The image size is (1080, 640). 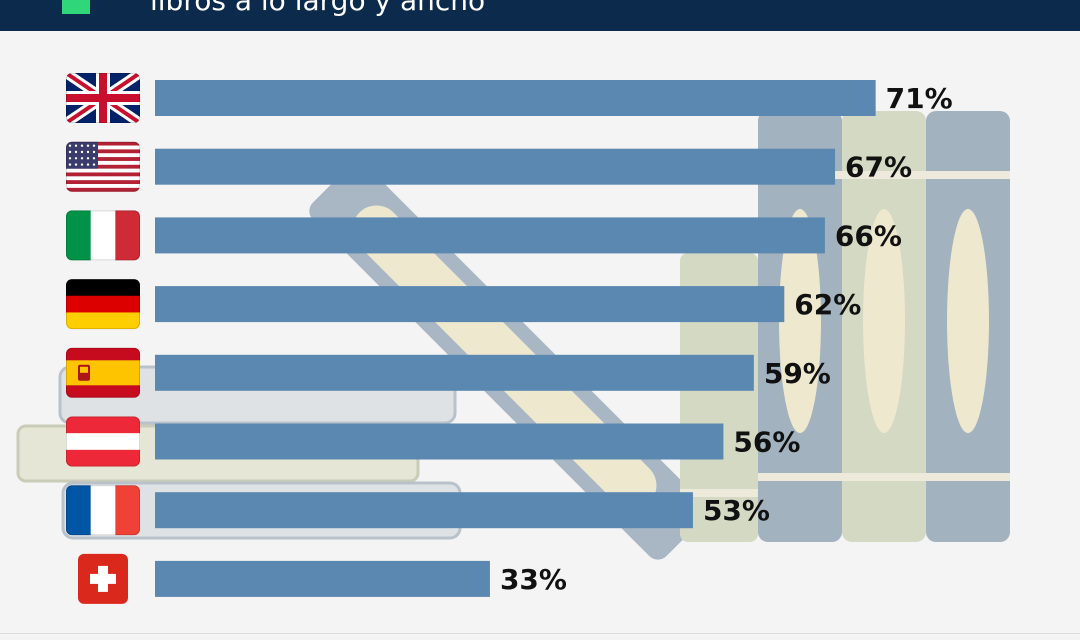 I want to click on flag-germany-icon, so click(x=103, y=304).